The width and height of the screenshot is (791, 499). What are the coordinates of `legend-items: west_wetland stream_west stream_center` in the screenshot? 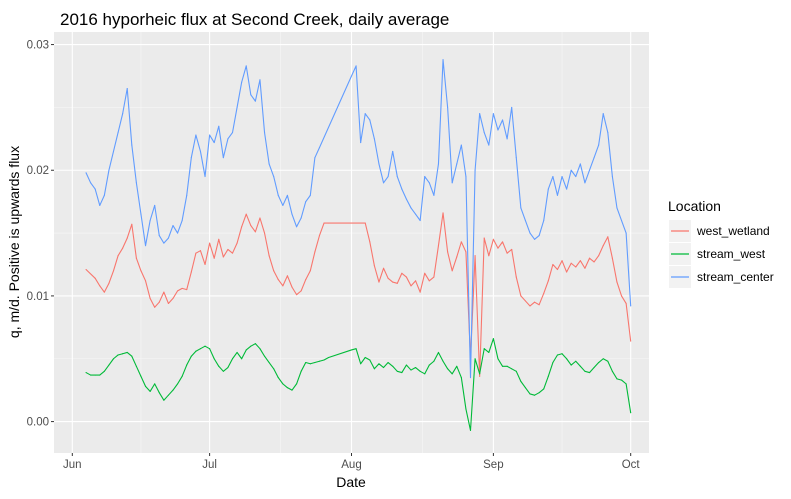 It's located at (721, 254).